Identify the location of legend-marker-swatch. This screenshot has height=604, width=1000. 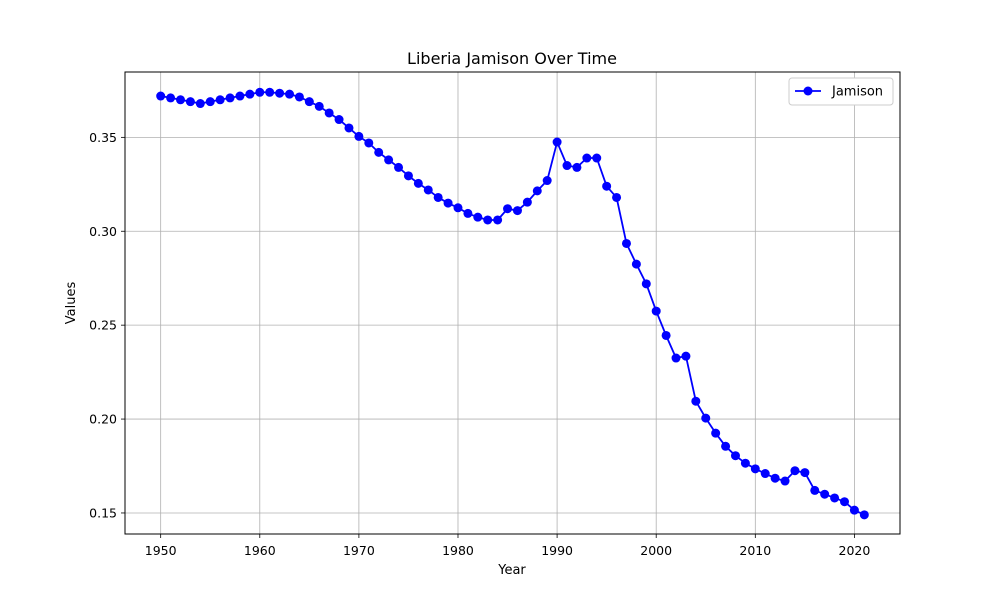
(808, 91).